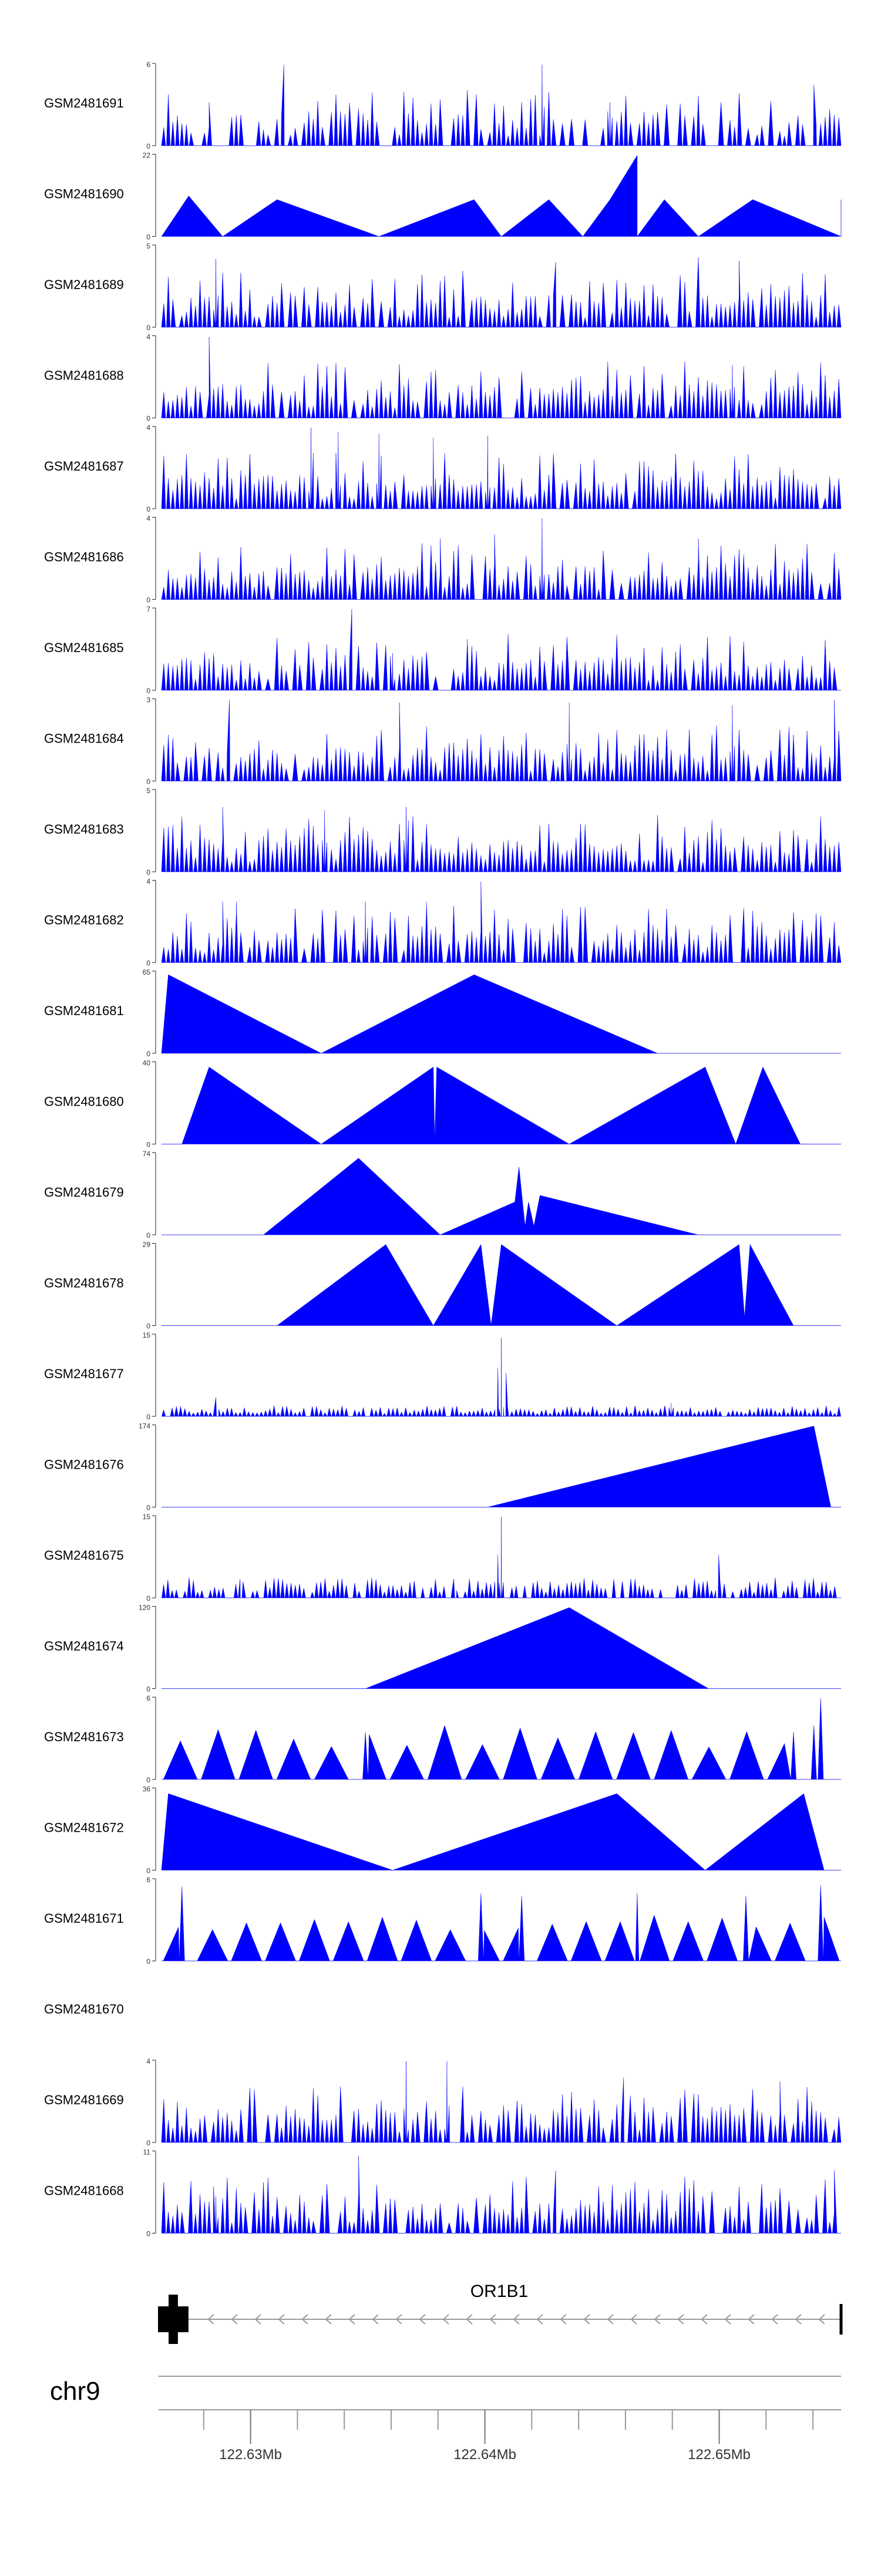 Image resolution: width=881 pixels, height=2576 pixels. I want to click on track-label-GSM2481677: GSM2481677, so click(84, 1373).